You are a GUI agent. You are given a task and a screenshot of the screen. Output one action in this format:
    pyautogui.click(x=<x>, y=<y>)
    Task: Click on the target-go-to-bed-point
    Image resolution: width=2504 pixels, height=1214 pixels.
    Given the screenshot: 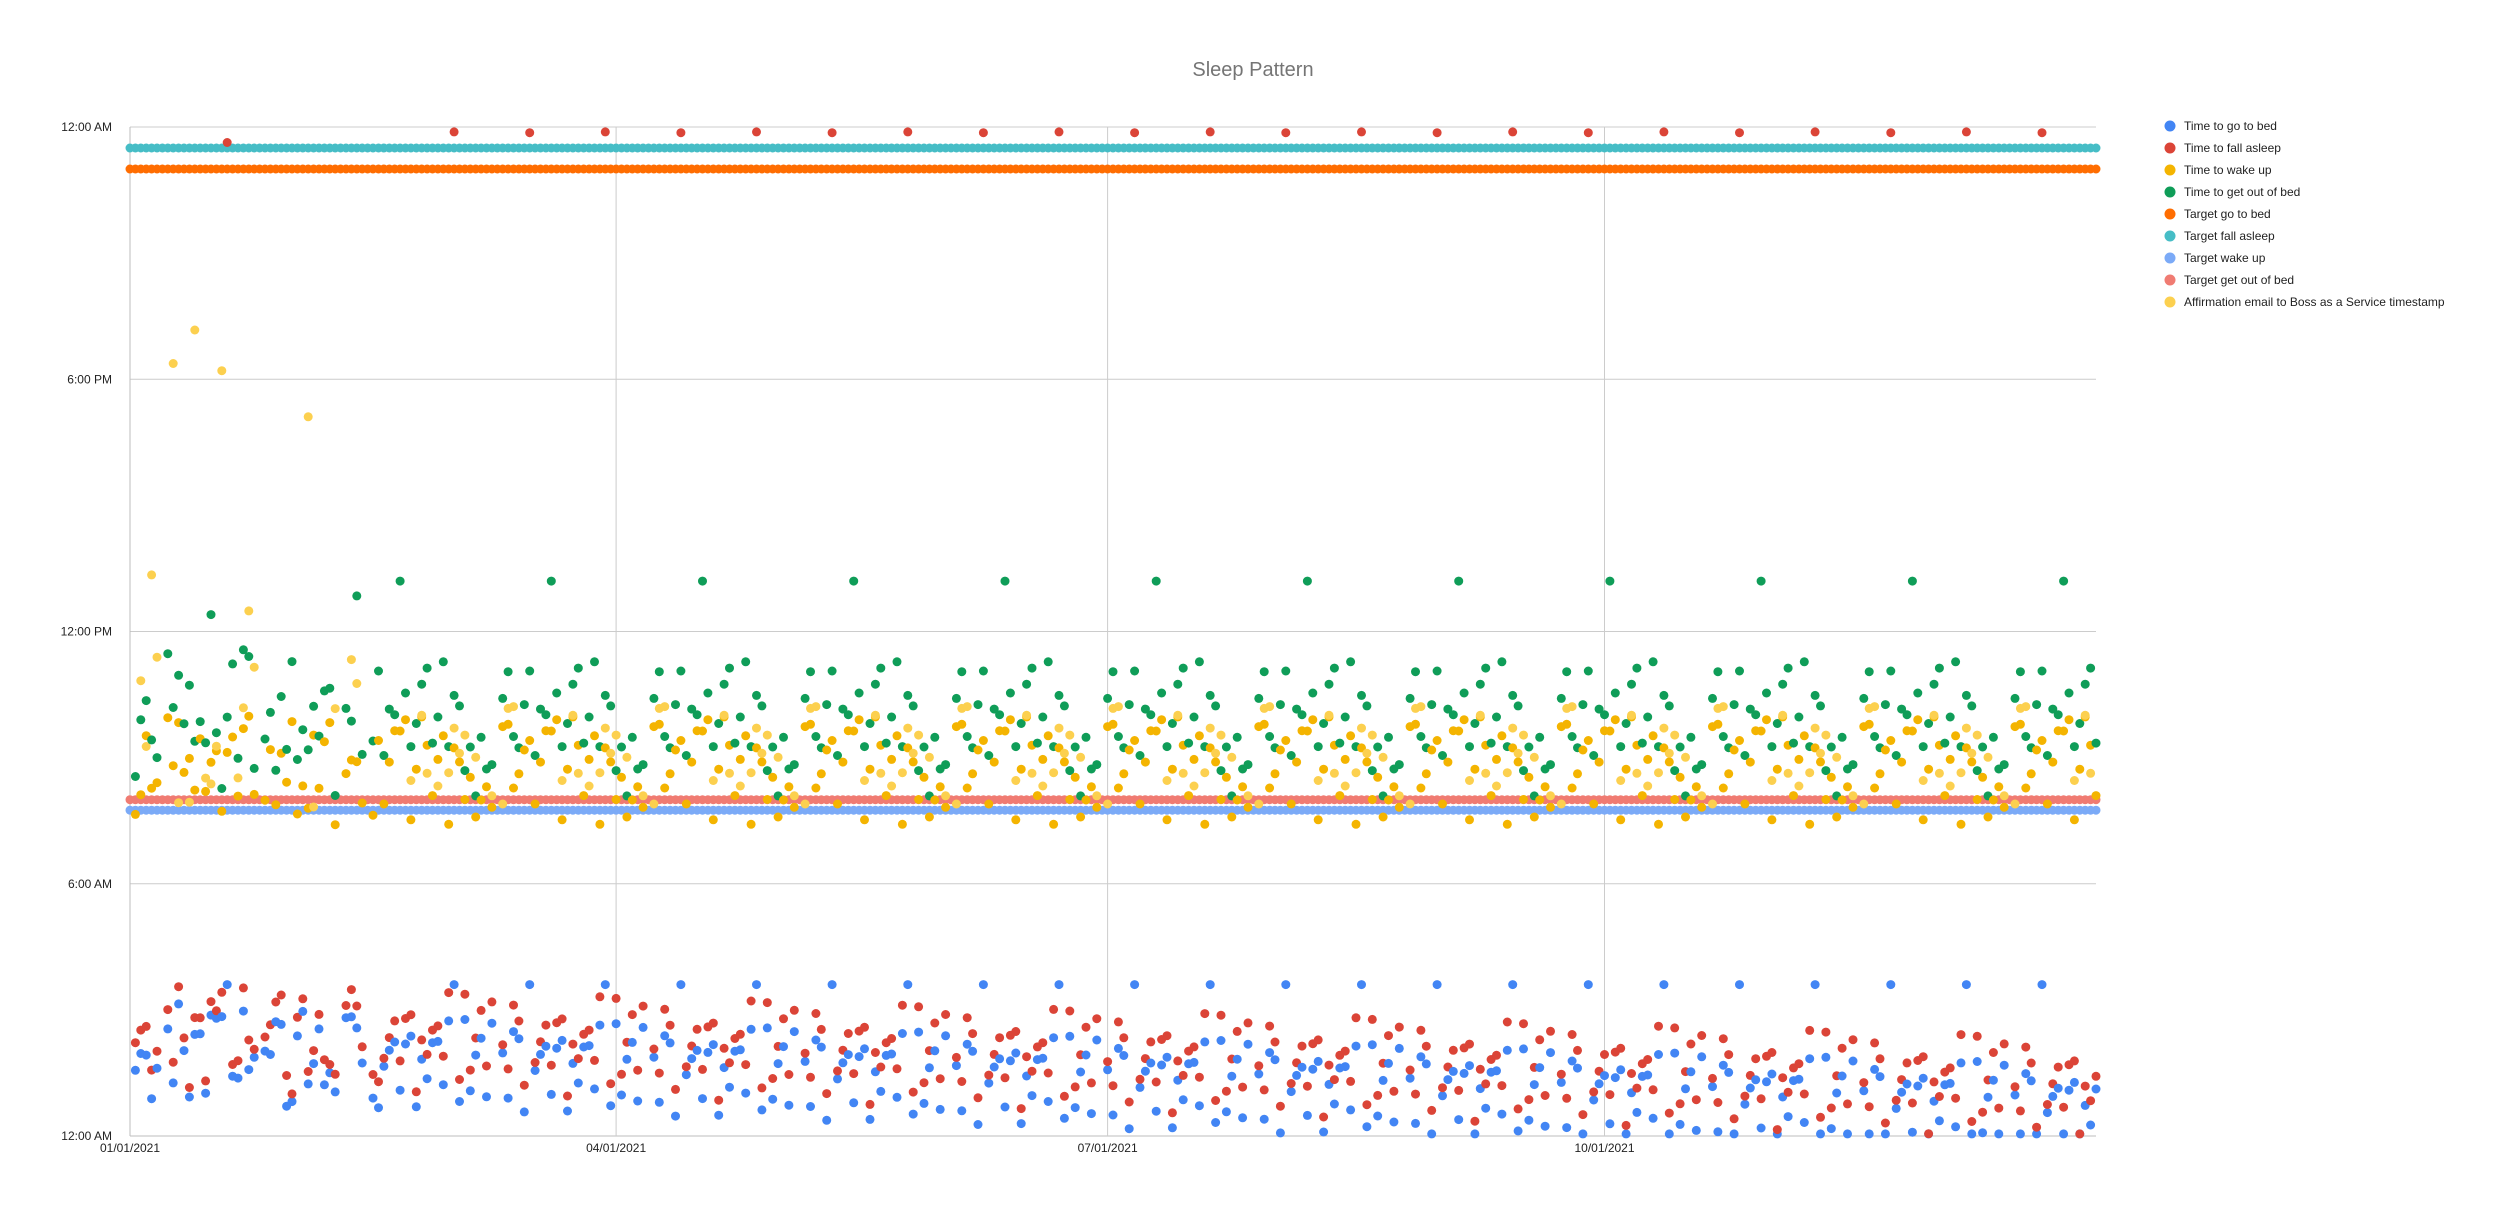 What is the action you would take?
    pyautogui.click(x=2096, y=169)
    